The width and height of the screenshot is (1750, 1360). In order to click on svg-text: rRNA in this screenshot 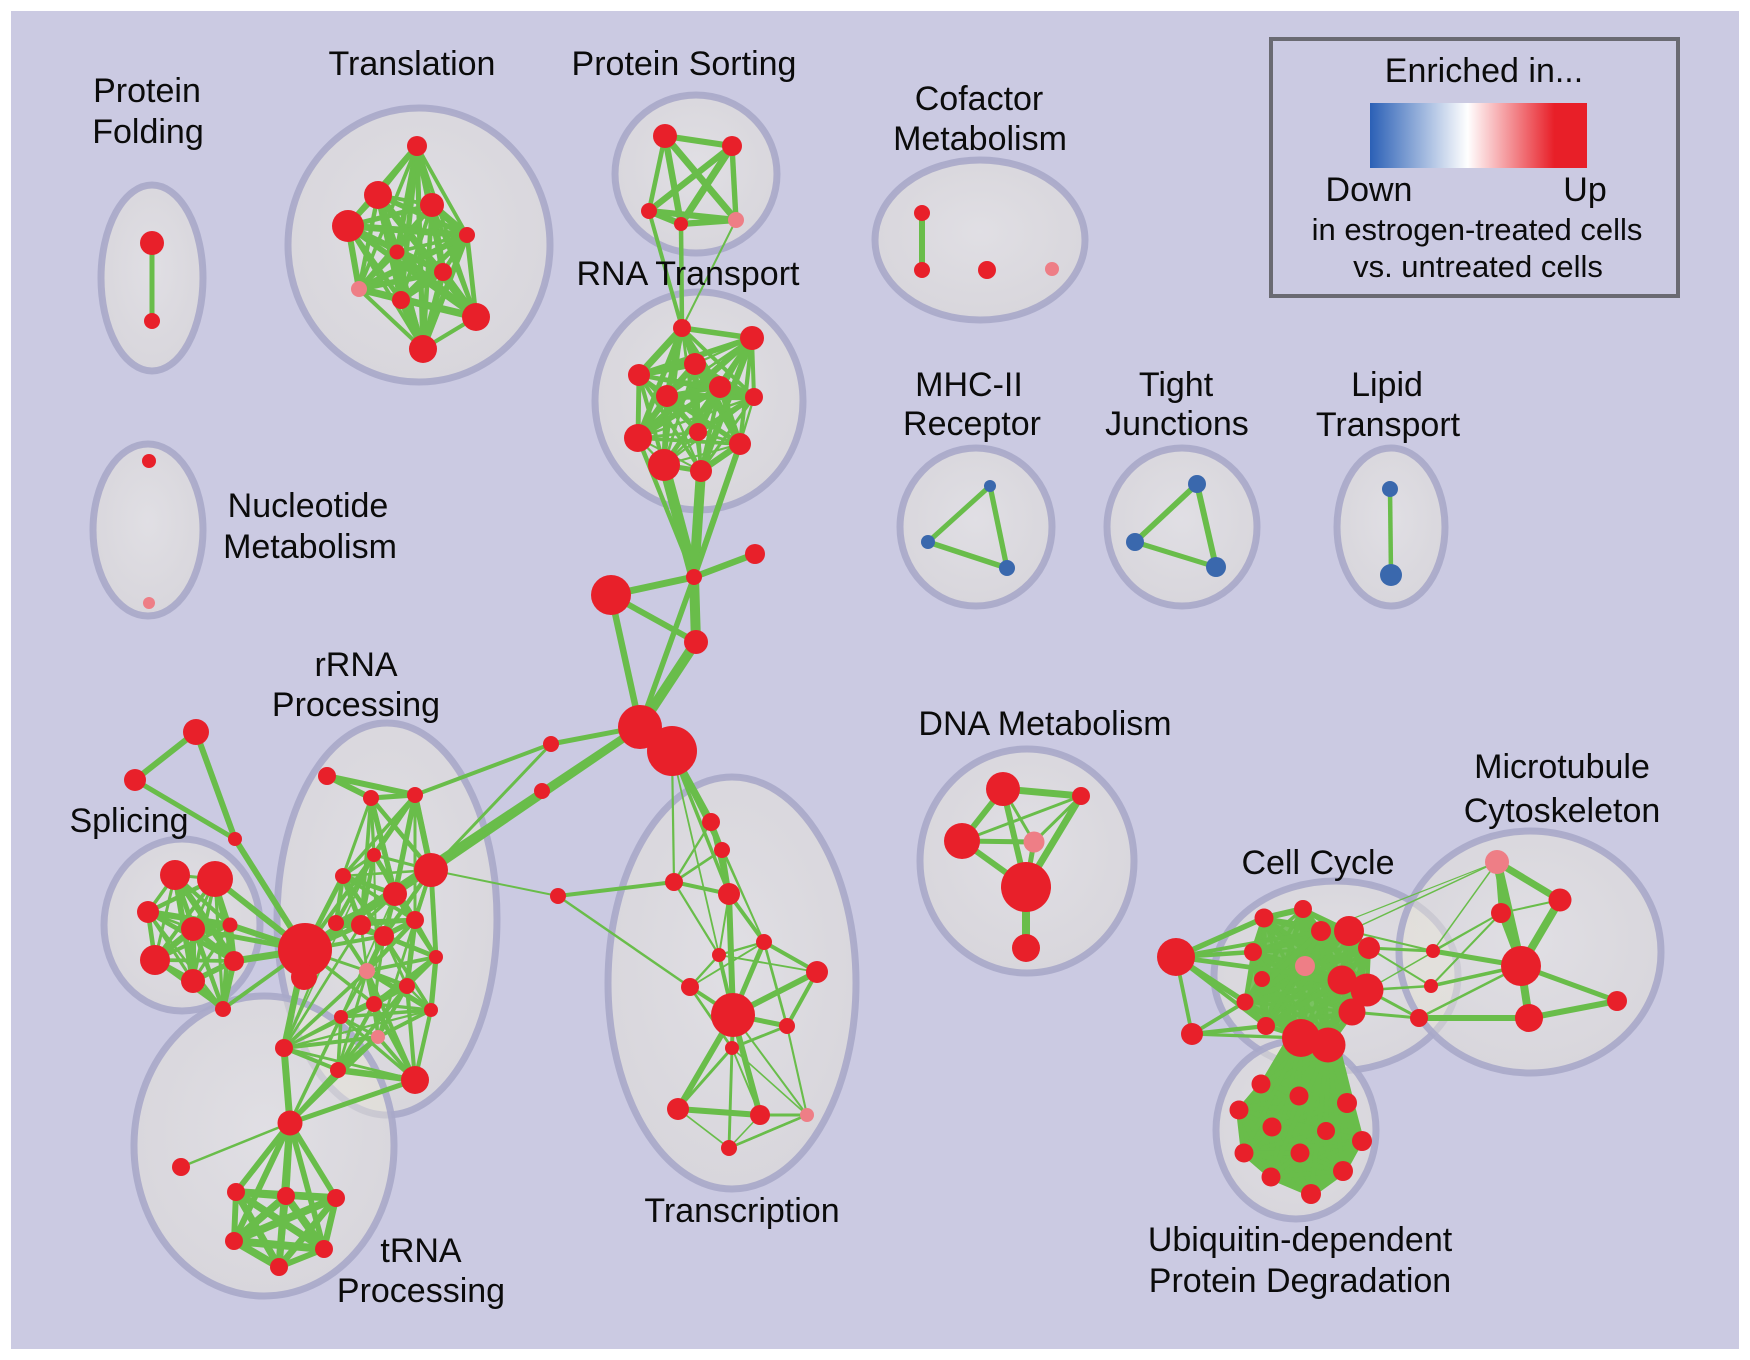, I will do `click(355, 665)`.